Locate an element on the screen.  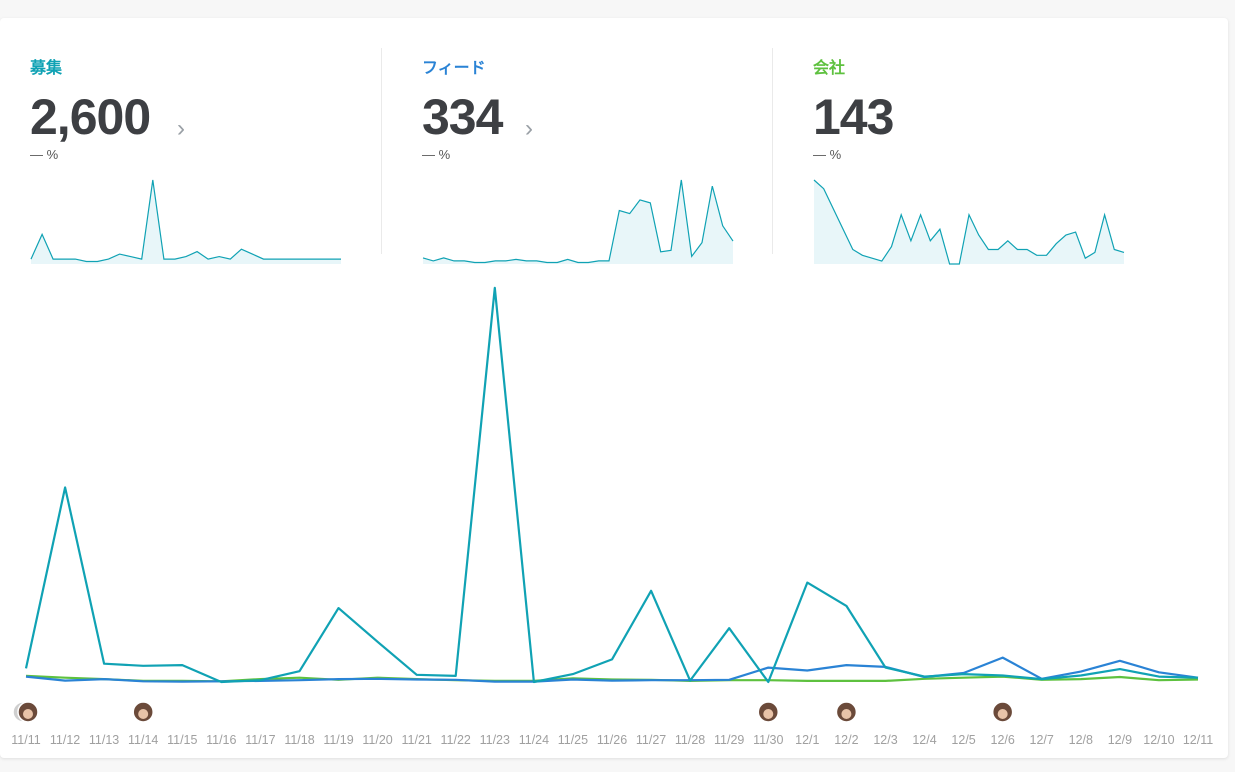
x-tick-label: 11/25 is located at coordinates (573, 740).